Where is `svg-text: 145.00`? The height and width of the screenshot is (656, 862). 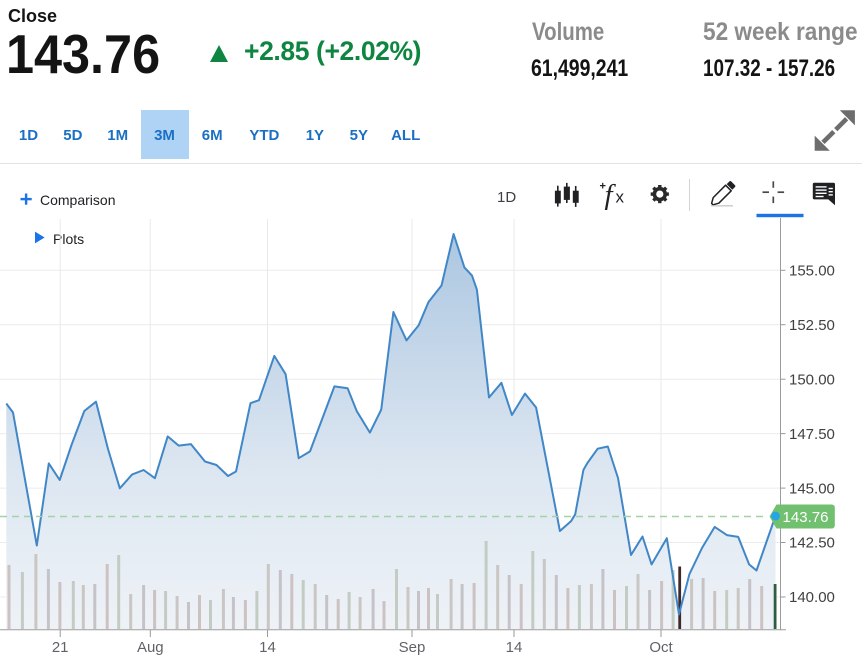 svg-text: 145.00 is located at coordinates (812, 488).